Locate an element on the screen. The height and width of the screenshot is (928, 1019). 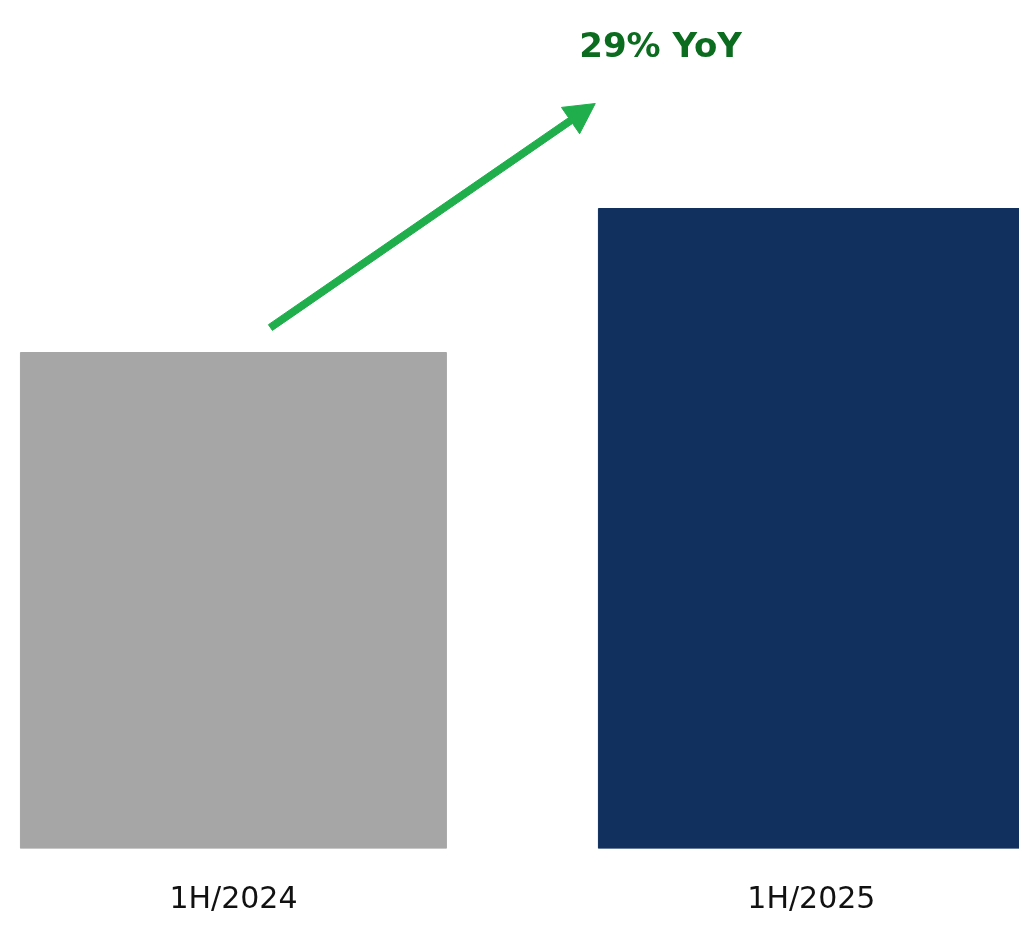
text: 29% YoY is located at coordinates (661, 45).